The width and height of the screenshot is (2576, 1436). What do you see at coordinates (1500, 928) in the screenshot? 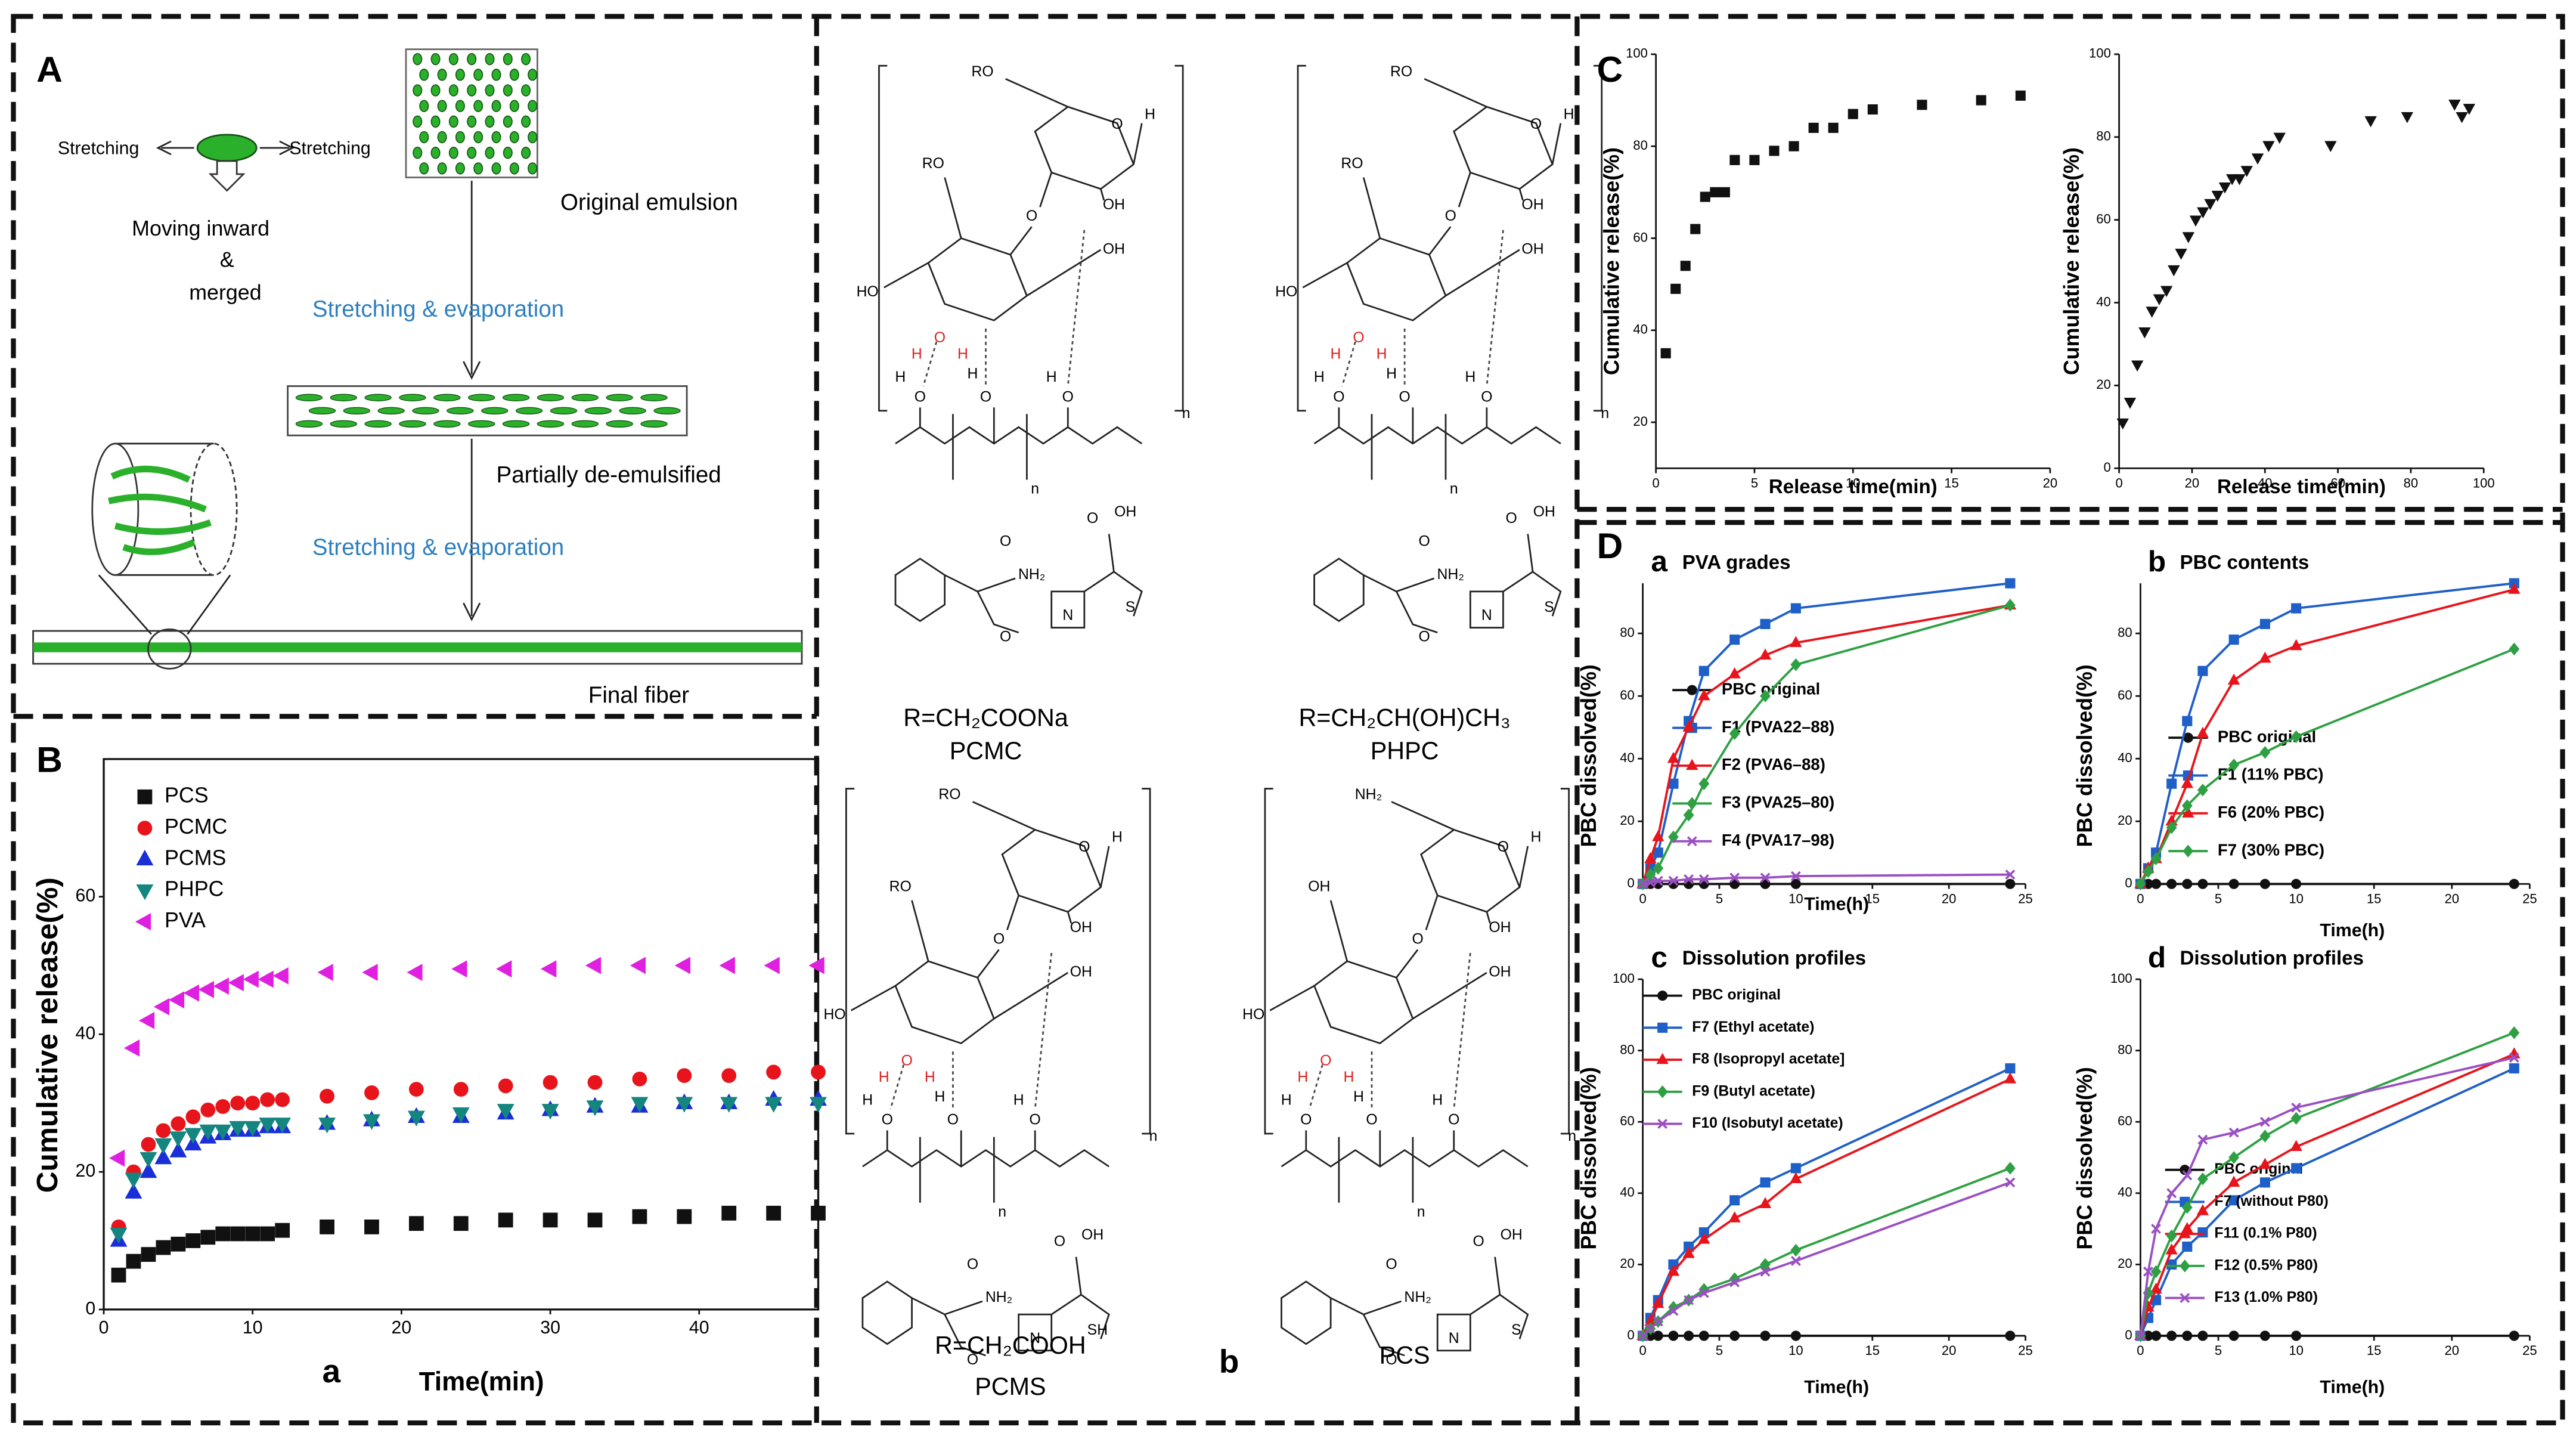
I see `atom-label: OH` at bounding box center [1500, 928].